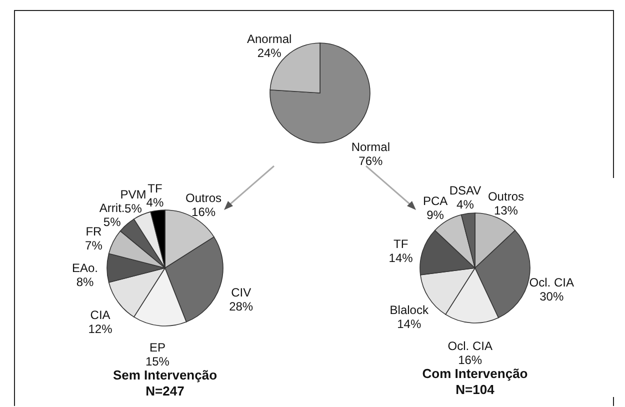  What do you see at coordinates (435, 215) in the screenshot?
I see `data-label: 9%` at bounding box center [435, 215].